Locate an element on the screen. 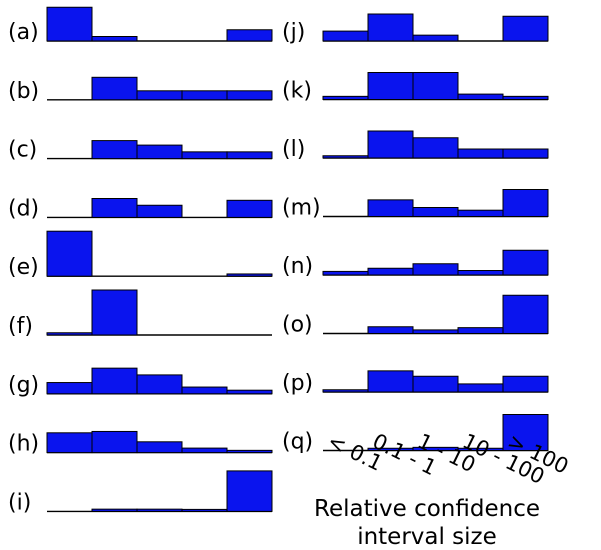  panel-label: (q) is located at coordinates (297, 442).